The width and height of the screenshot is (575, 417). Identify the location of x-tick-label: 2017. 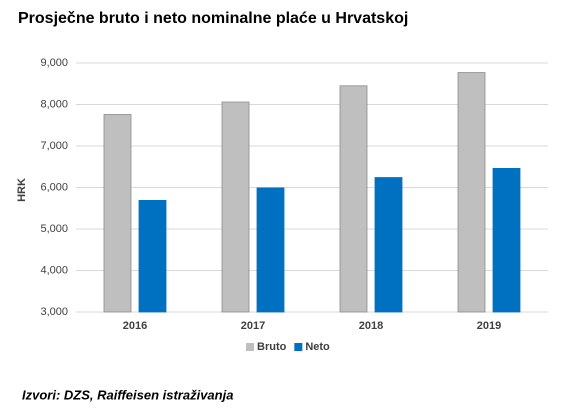
(253, 326).